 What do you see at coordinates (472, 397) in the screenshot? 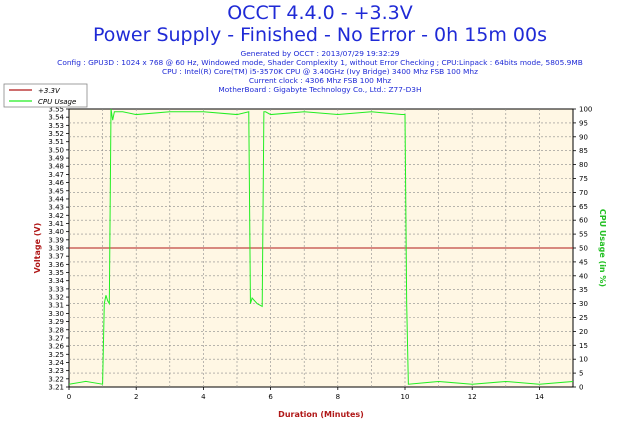
I see `x-tick-label: 12` at bounding box center [472, 397].